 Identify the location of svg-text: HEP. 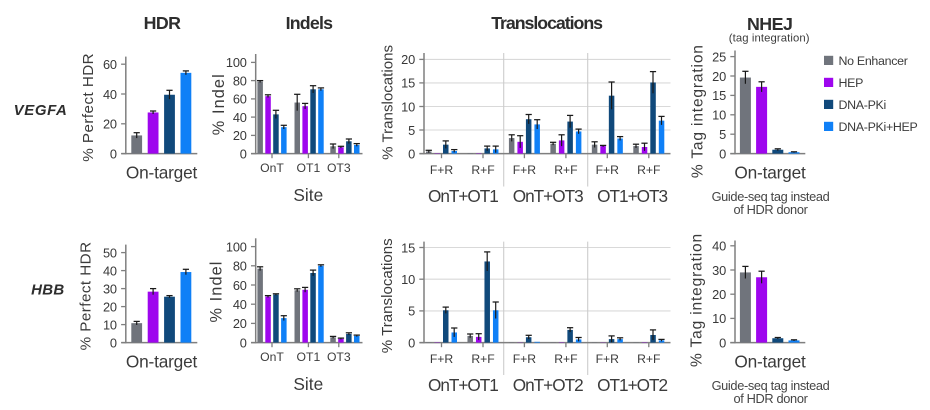
(851, 83).